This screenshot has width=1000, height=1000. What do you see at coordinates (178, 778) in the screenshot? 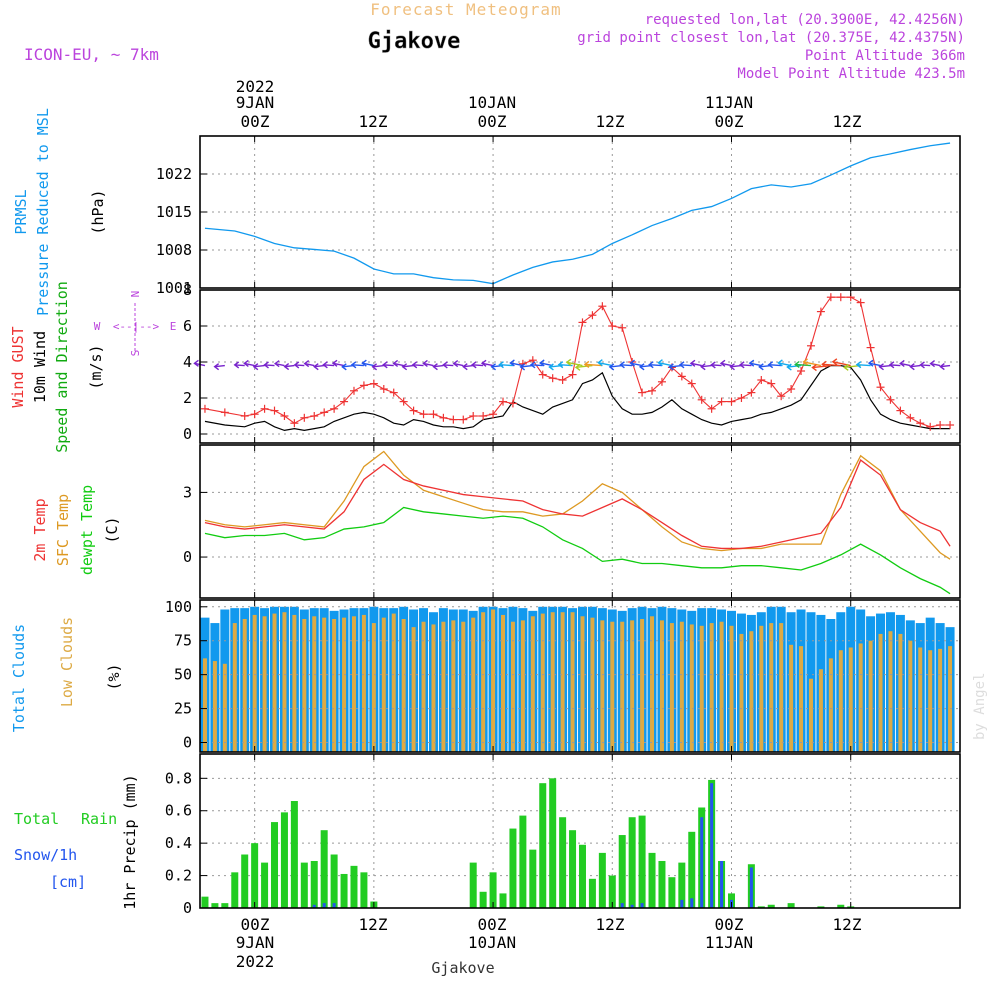
I see `y-tick-label: 0.8` at bounding box center [178, 778].